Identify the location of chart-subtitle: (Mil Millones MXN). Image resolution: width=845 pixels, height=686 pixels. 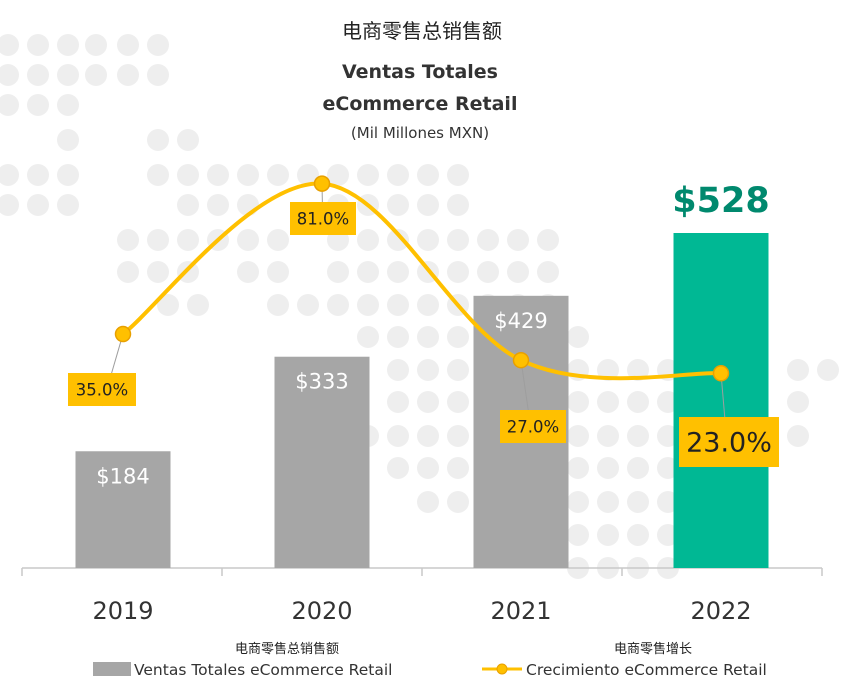
(420, 133).